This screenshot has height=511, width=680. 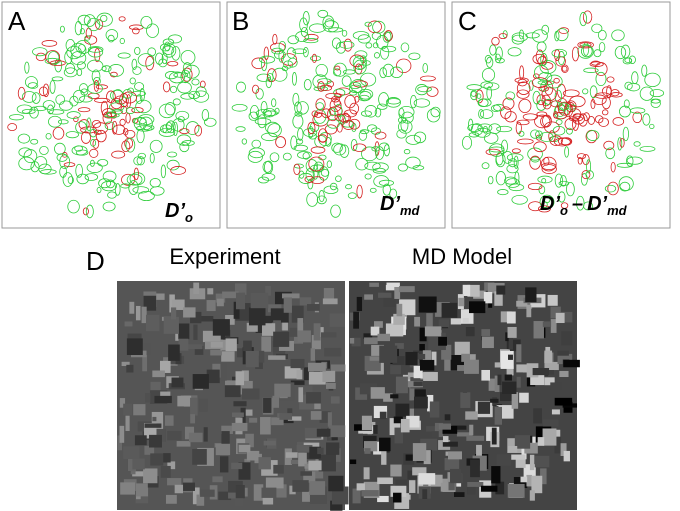 I want to click on caption: Experiment, so click(x=224, y=256).